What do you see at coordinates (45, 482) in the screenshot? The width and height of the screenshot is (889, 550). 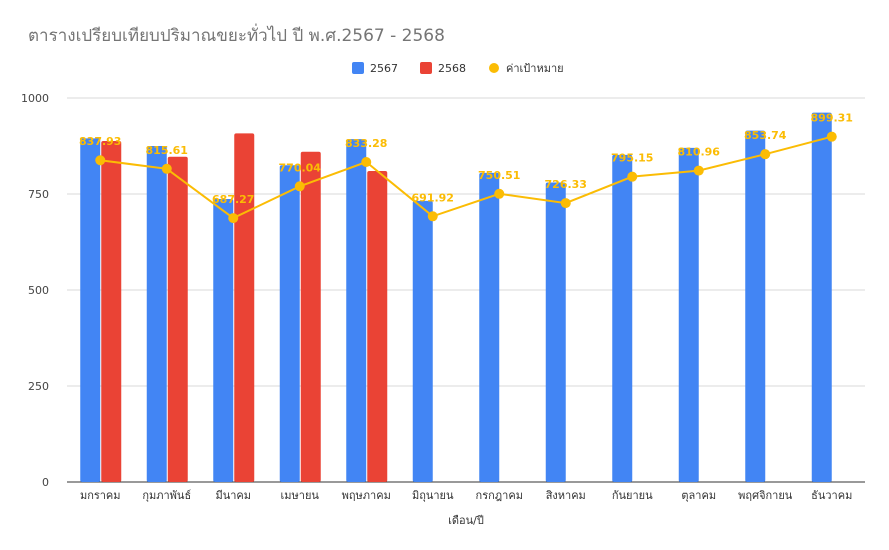 I see `y-tick-label: 0` at bounding box center [45, 482].